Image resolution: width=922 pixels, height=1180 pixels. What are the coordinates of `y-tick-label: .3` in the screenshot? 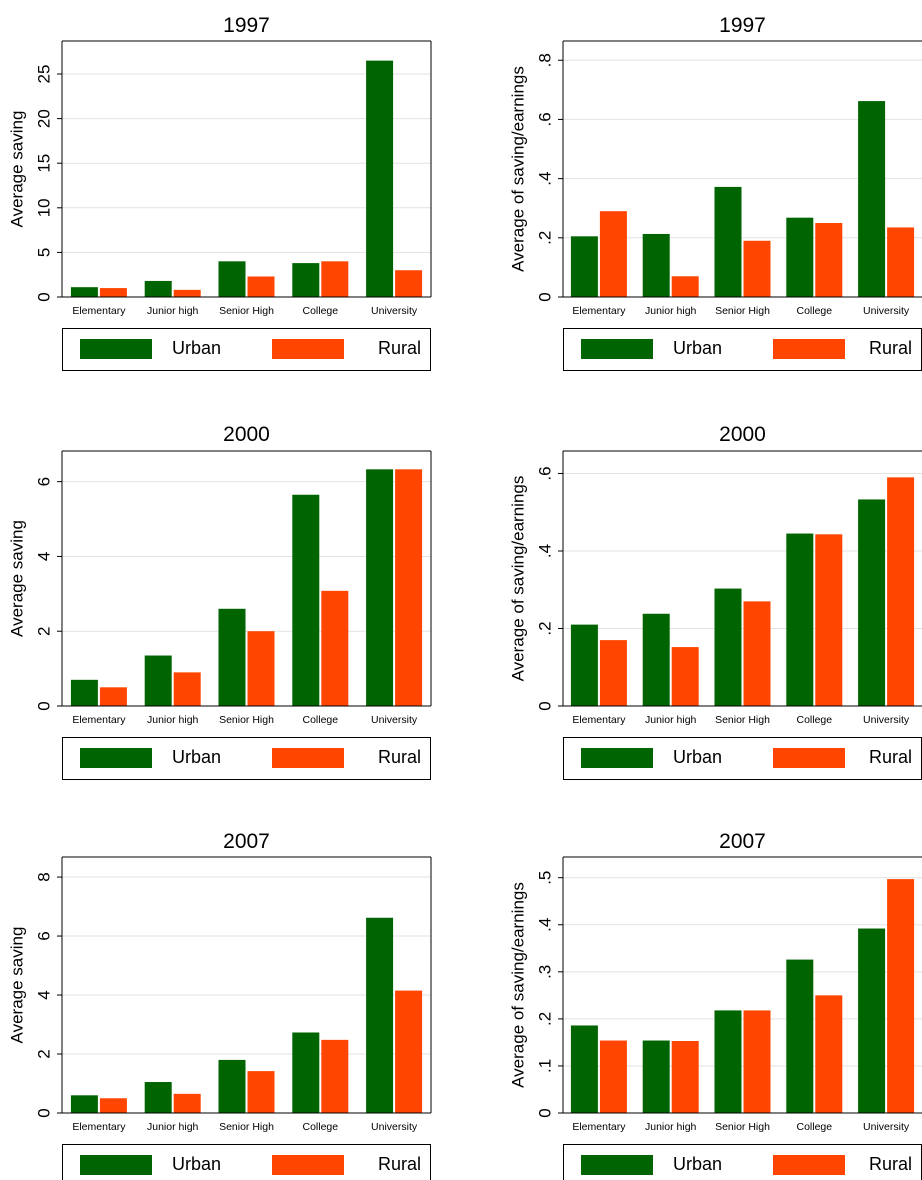 It's located at (544, 972).